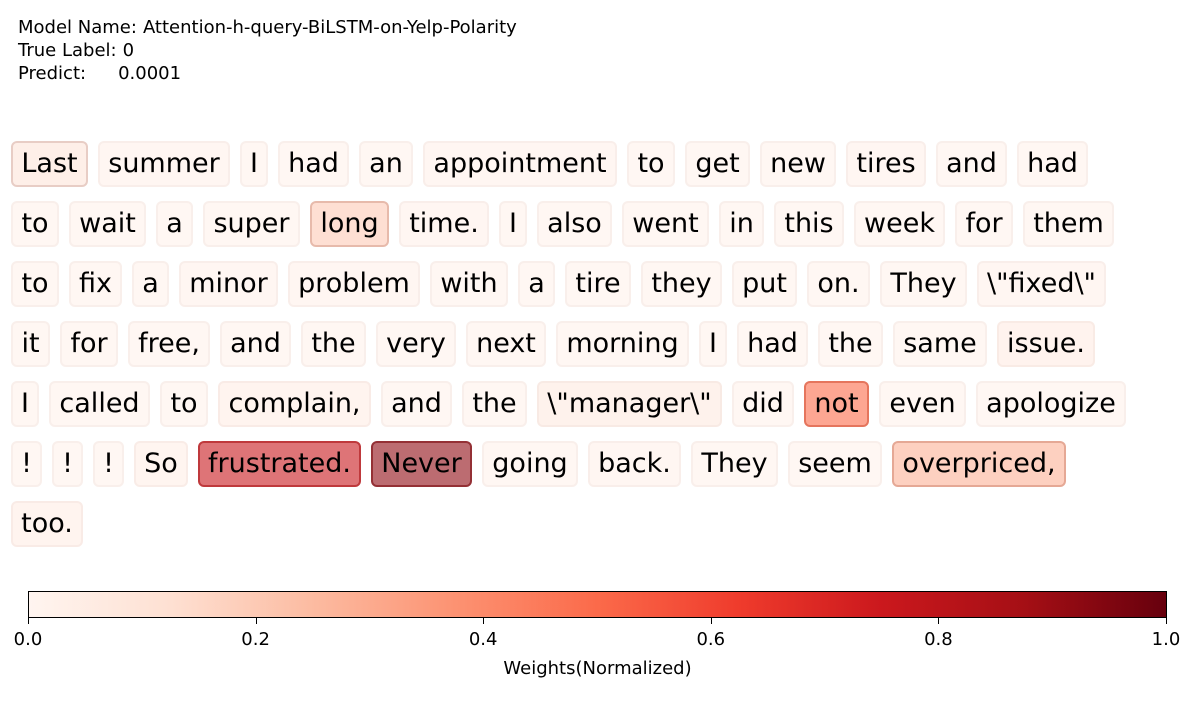  Describe the element at coordinates (681, 284) in the screenshot. I see `token: they` at that location.